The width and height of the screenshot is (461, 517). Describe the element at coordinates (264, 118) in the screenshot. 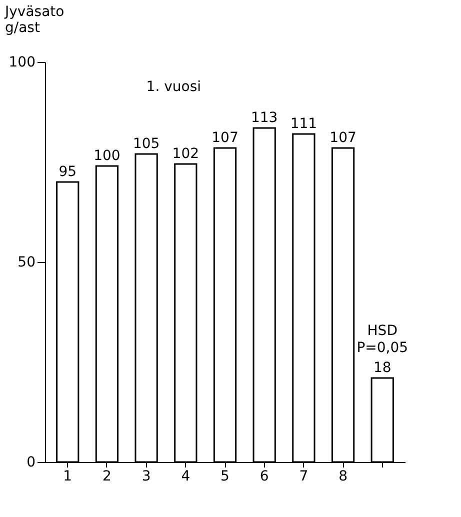

I see `annotation: 113` at that location.